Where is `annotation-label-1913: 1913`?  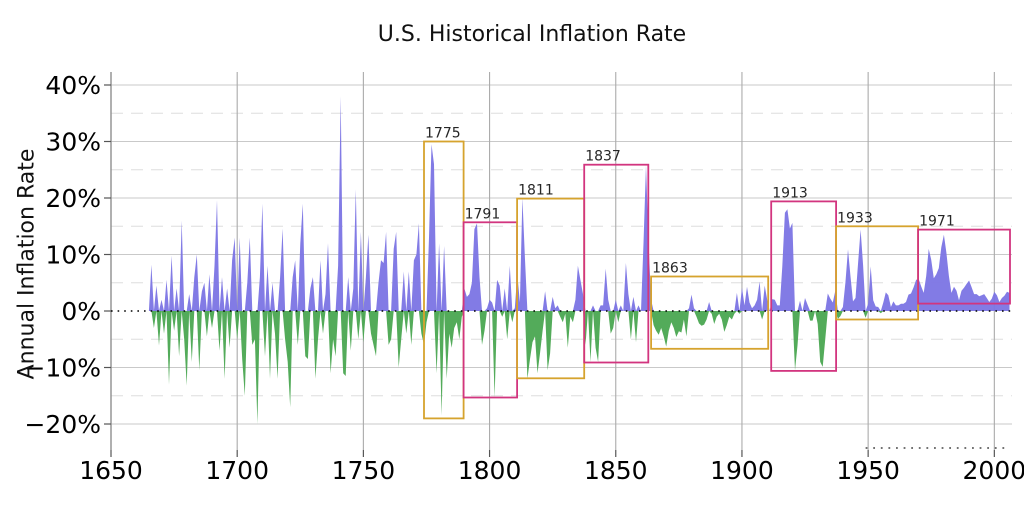 annotation-label-1913: 1913 is located at coordinates (790, 193).